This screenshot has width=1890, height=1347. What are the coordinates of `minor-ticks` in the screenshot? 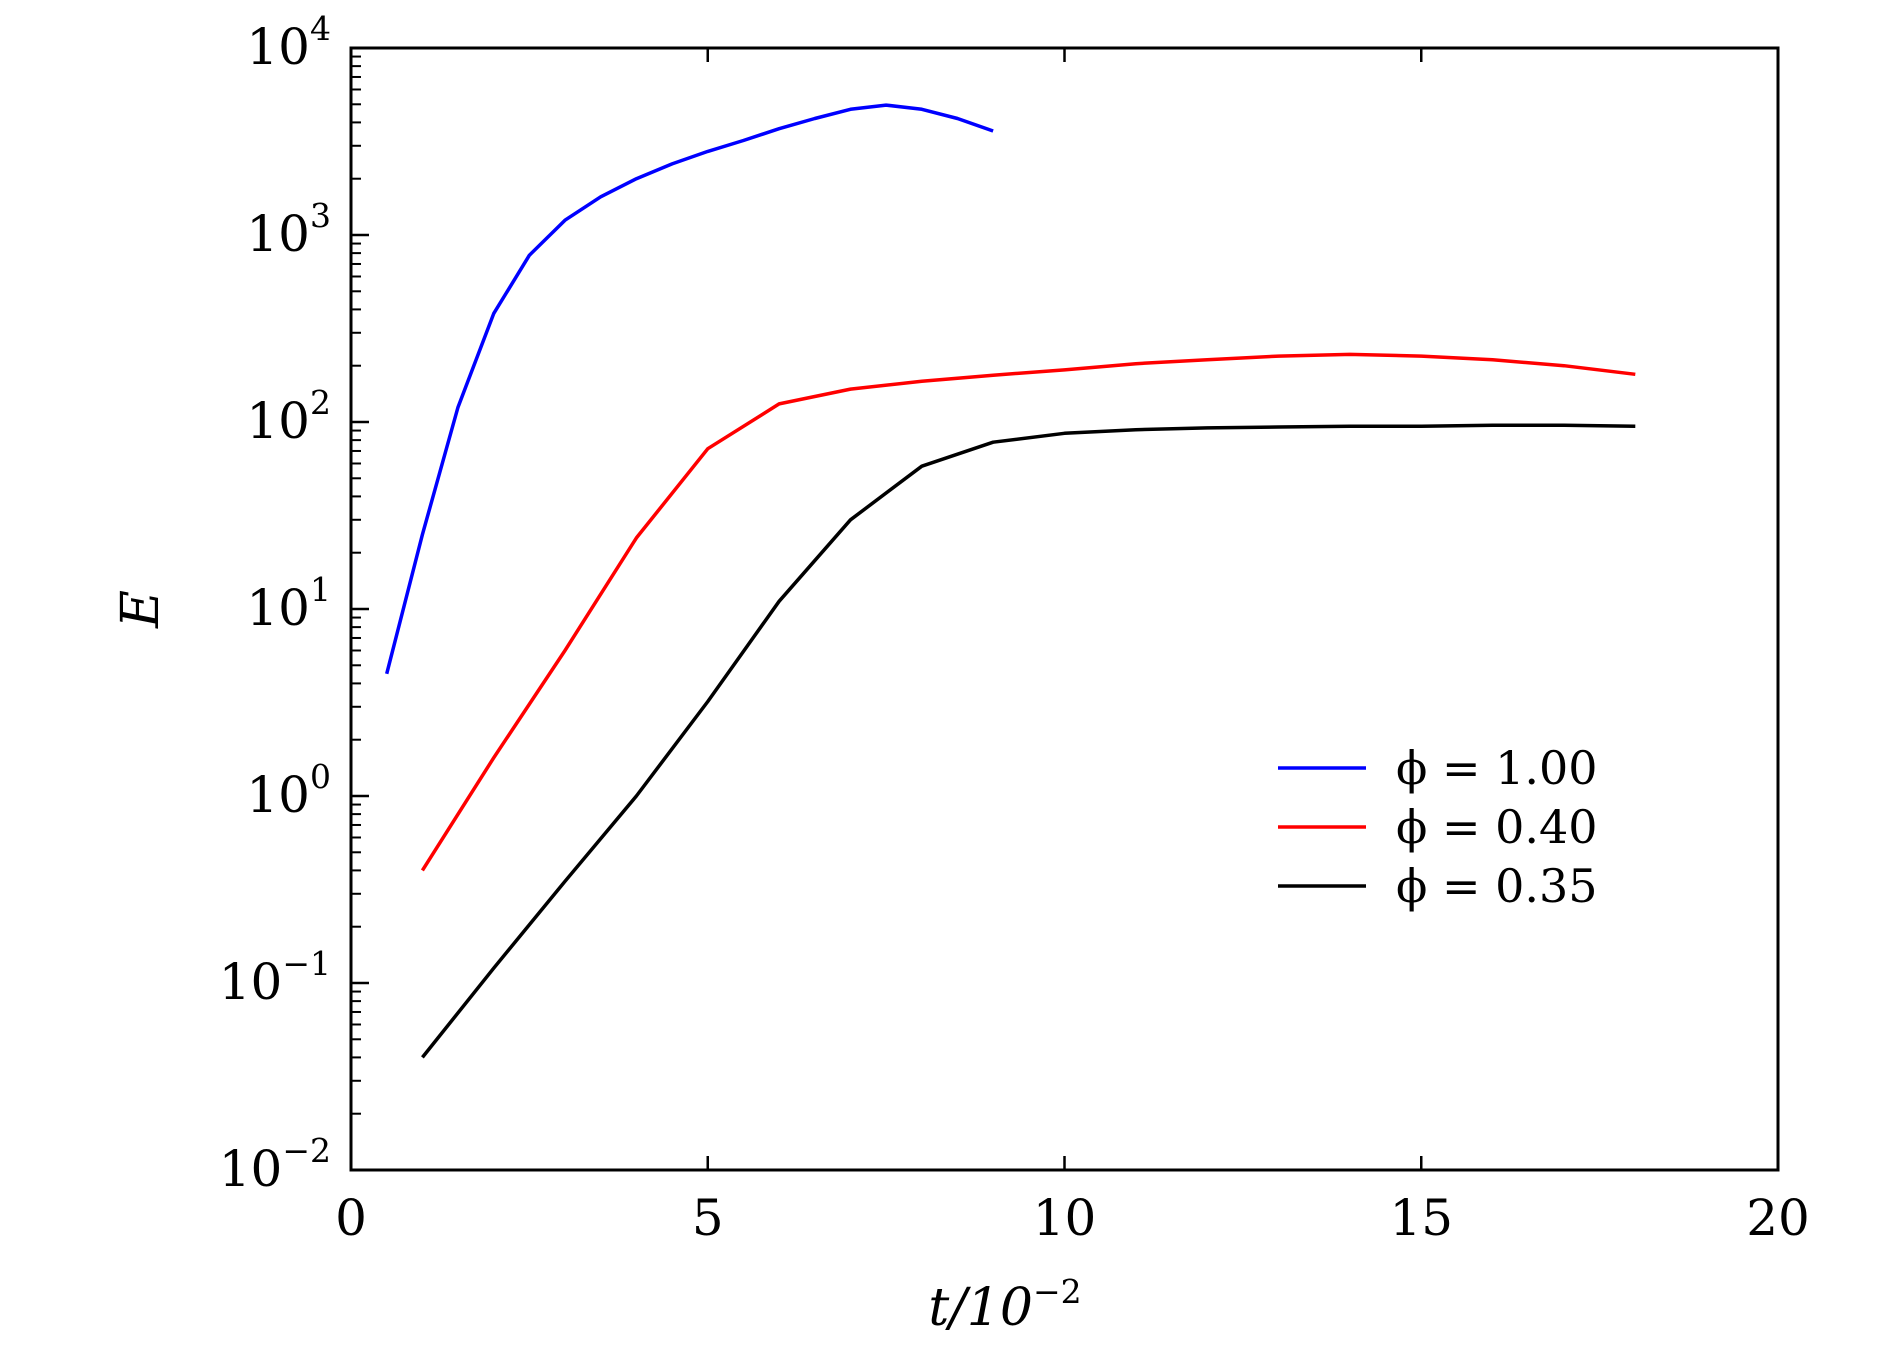 It's located at (356, 585).